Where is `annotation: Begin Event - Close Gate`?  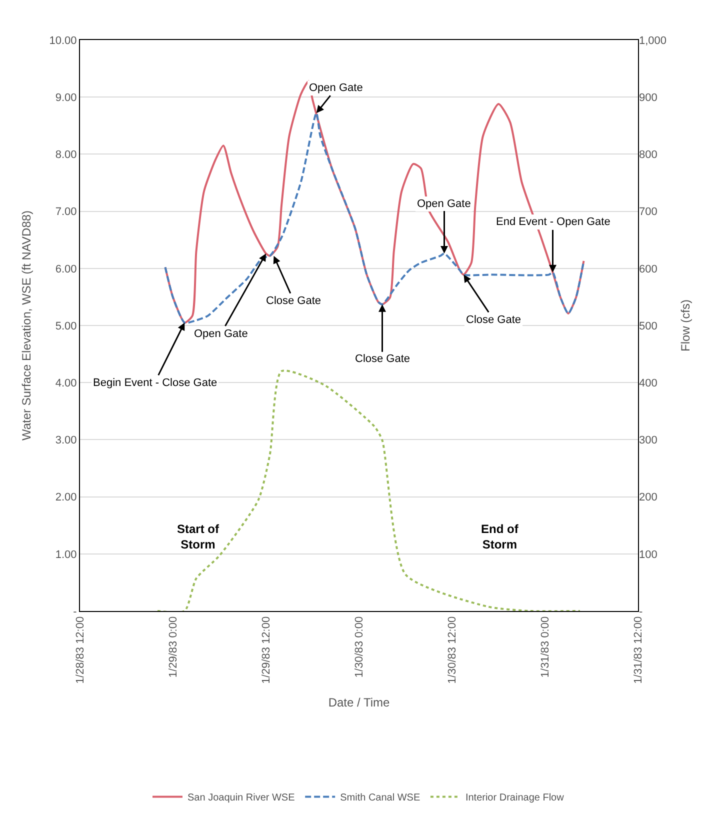 annotation: Begin Event - Close Gate is located at coordinates (155, 383).